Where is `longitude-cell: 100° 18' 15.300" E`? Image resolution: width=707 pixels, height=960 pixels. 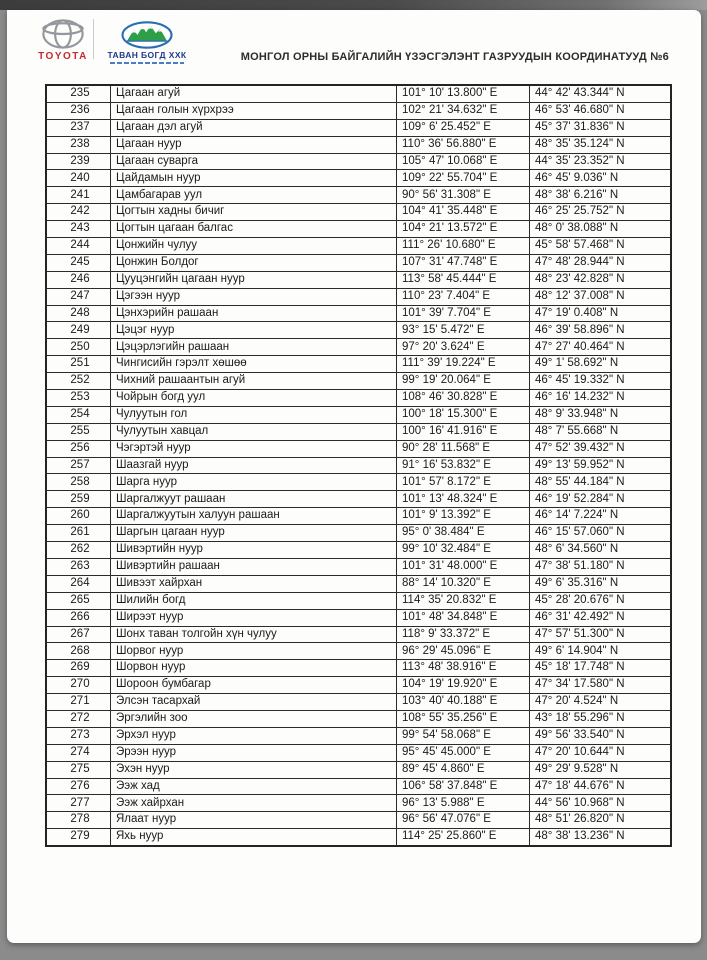 longitude-cell: 100° 18' 15.300" E is located at coordinates (463, 414).